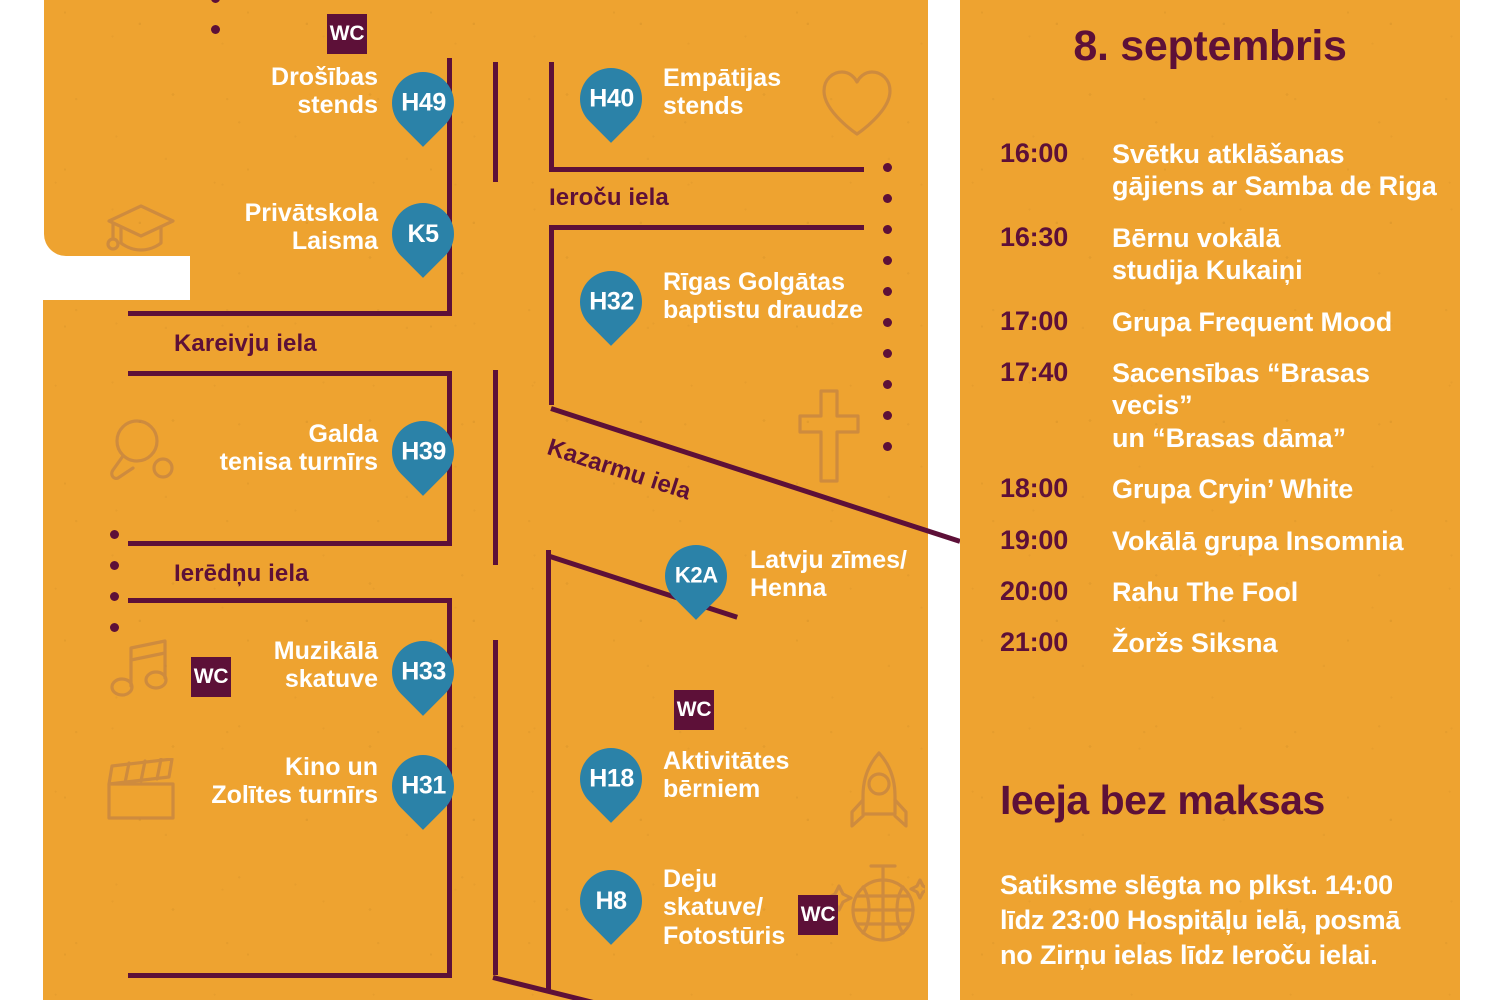 This screenshot has height=1000, width=1500. I want to click on map-pin-k5: K5, so click(423, 234).